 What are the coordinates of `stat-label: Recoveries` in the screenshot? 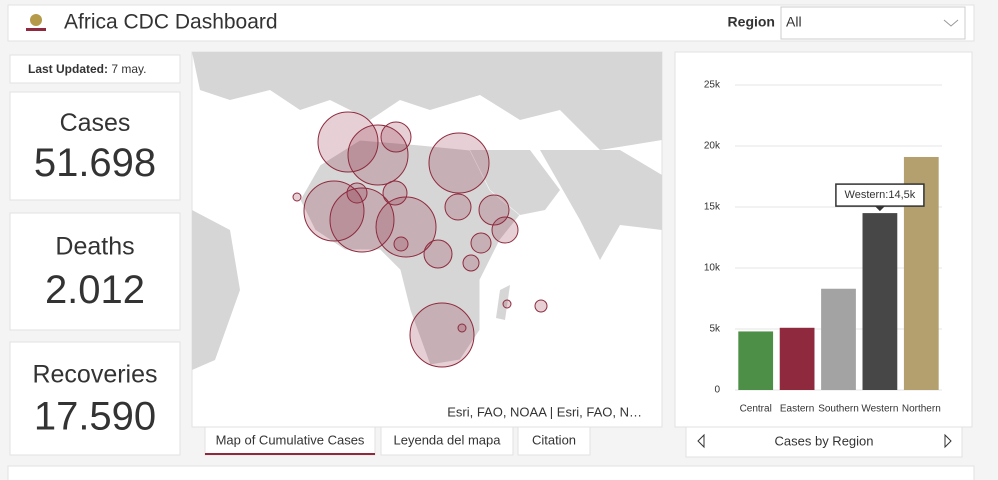 It's located at (94, 375).